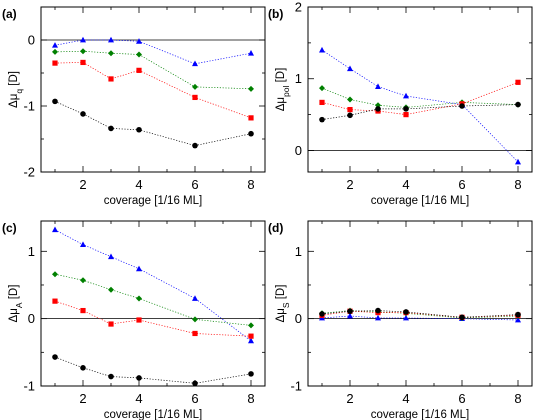 This screenshot has height=420, width=535. Describe the element at coordinates (283, 90) in the screenshot. I see `y-axis-title: Δμpol [D]` at that location.